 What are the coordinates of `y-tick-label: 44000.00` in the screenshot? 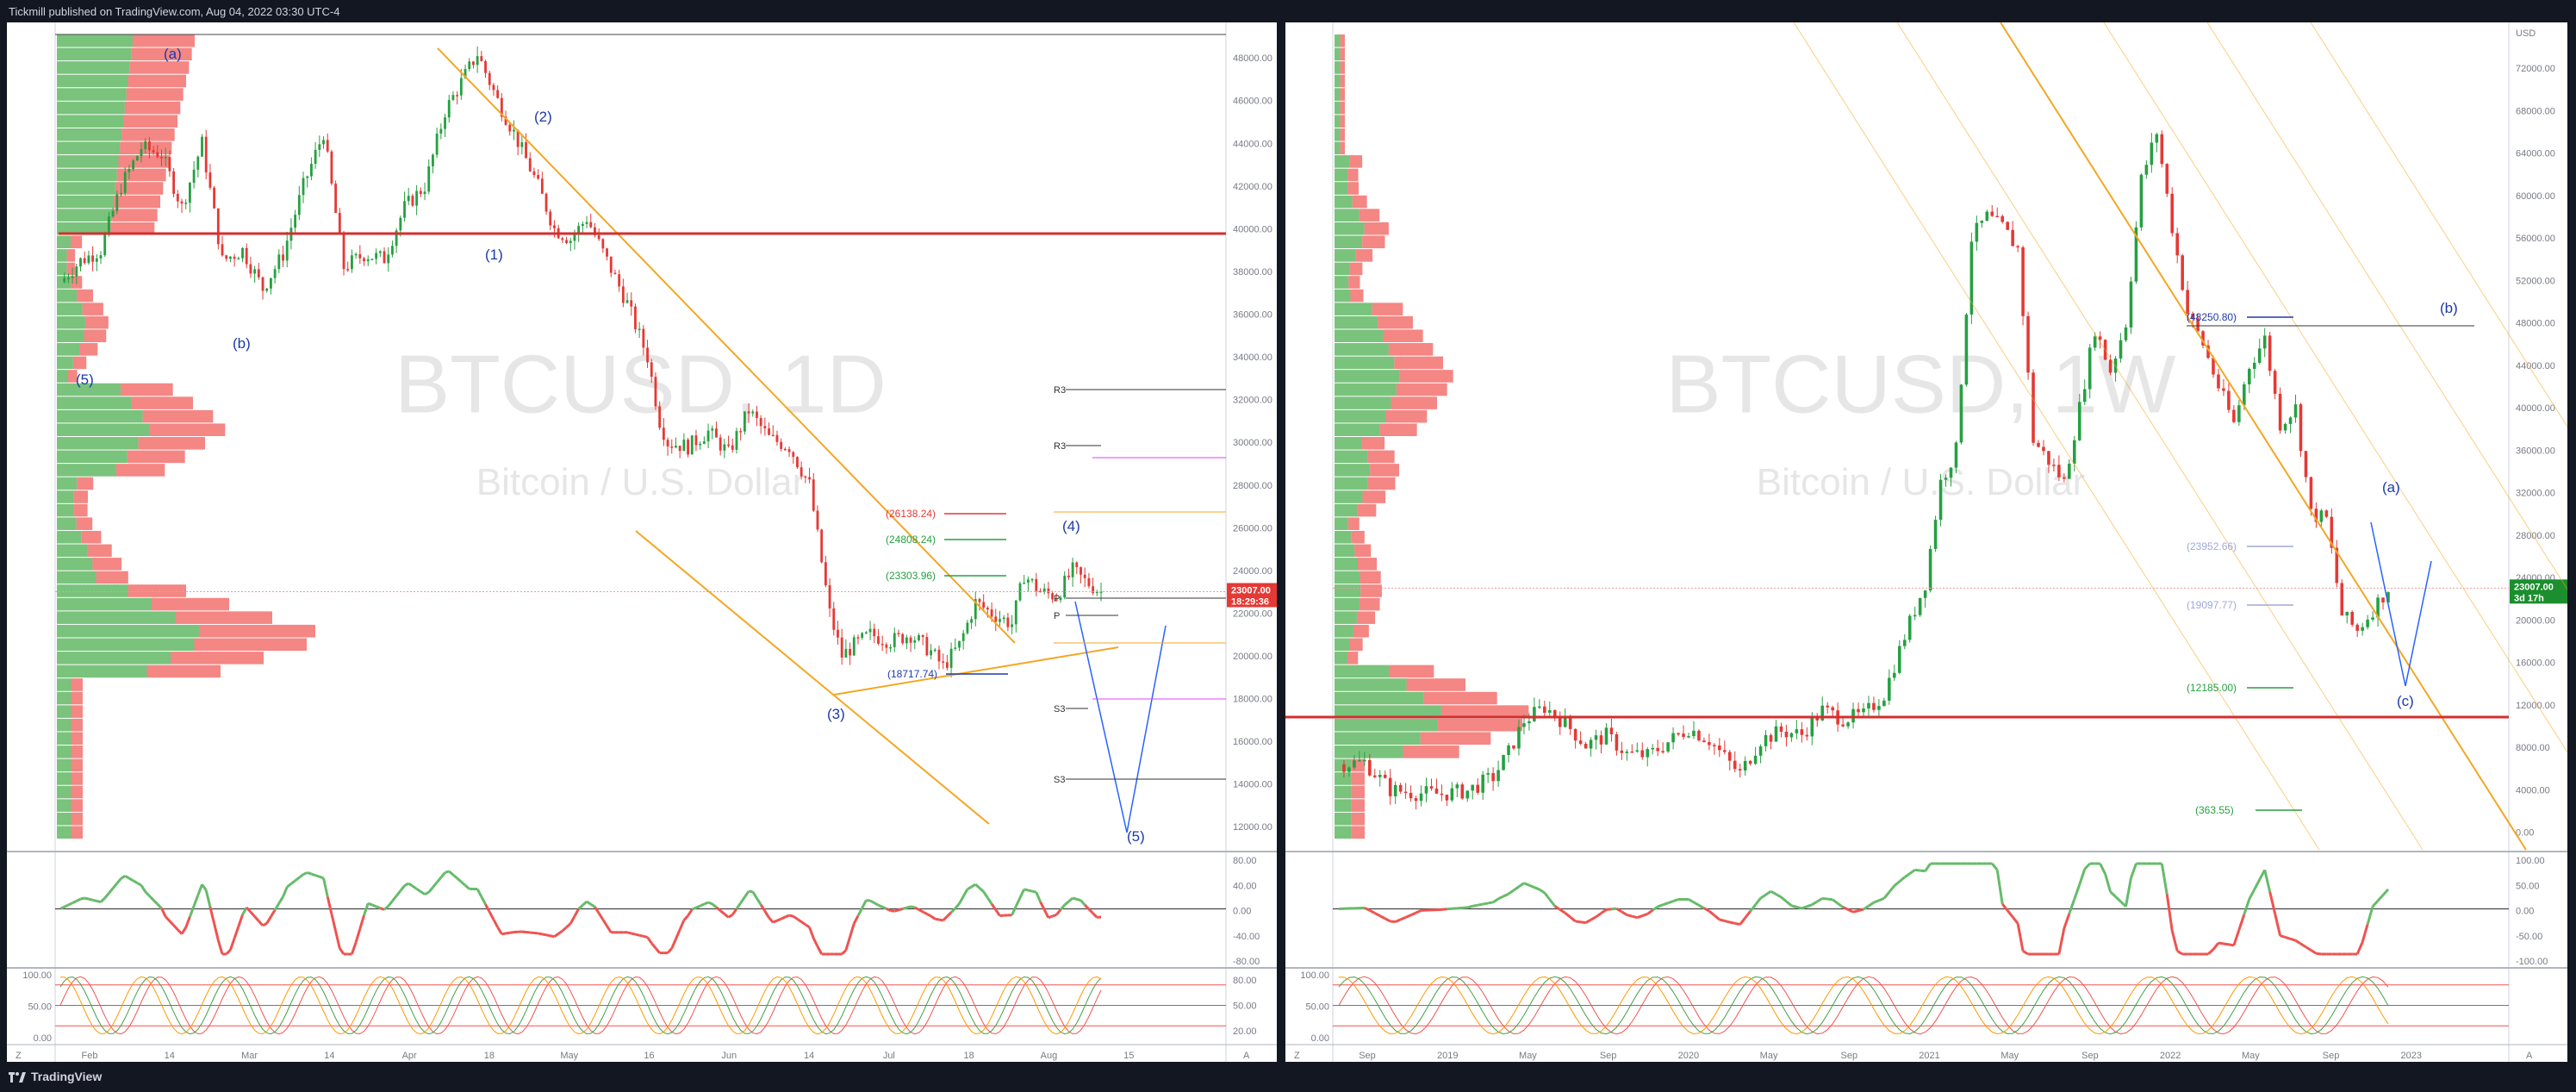 It's located at (2536, 366).